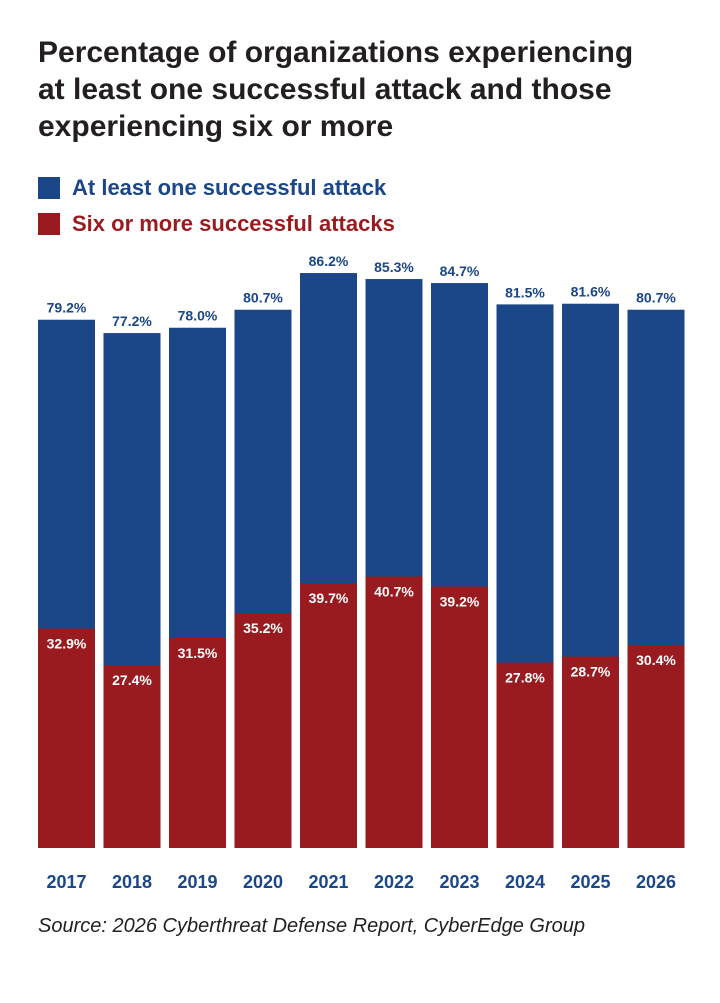 This screenshot has width=720, height=1003. What do you see at coordinates (394, 267) in the screenshot?
I see `label-total-2022: 85.3%` at bounding box center [394, 267].